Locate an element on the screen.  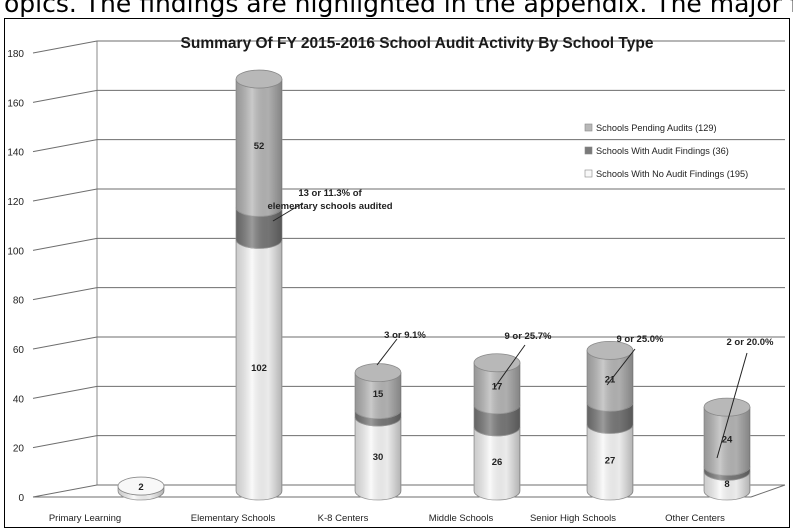
annotation-label: 9 or 25.7% is located at coordinates (529, 336).